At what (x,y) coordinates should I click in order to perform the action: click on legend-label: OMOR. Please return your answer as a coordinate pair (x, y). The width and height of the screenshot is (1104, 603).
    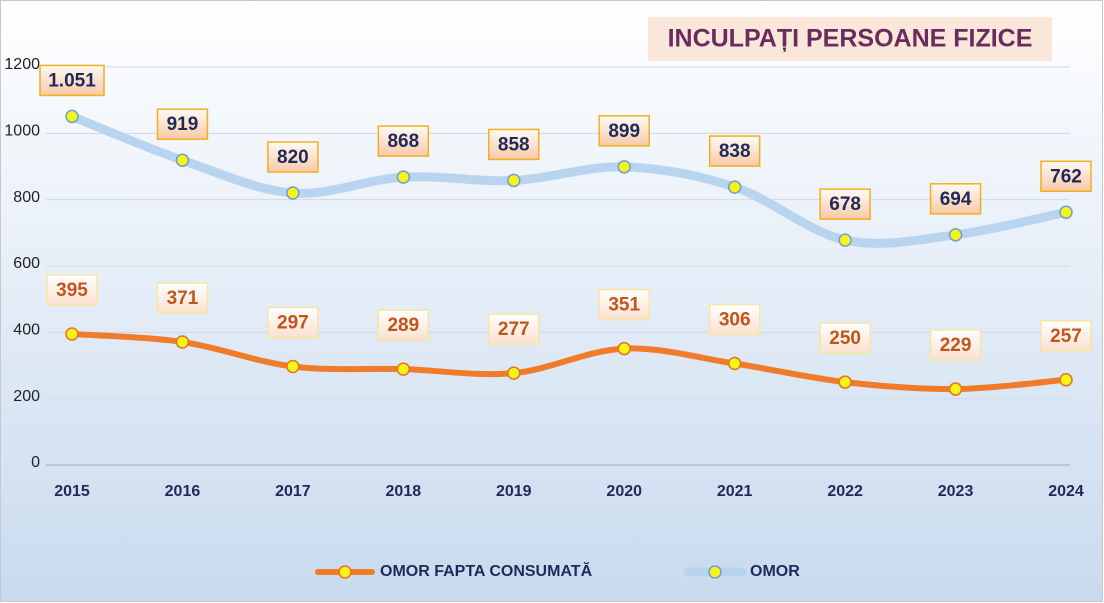
    Looking at the image, I should click on (775, 571).